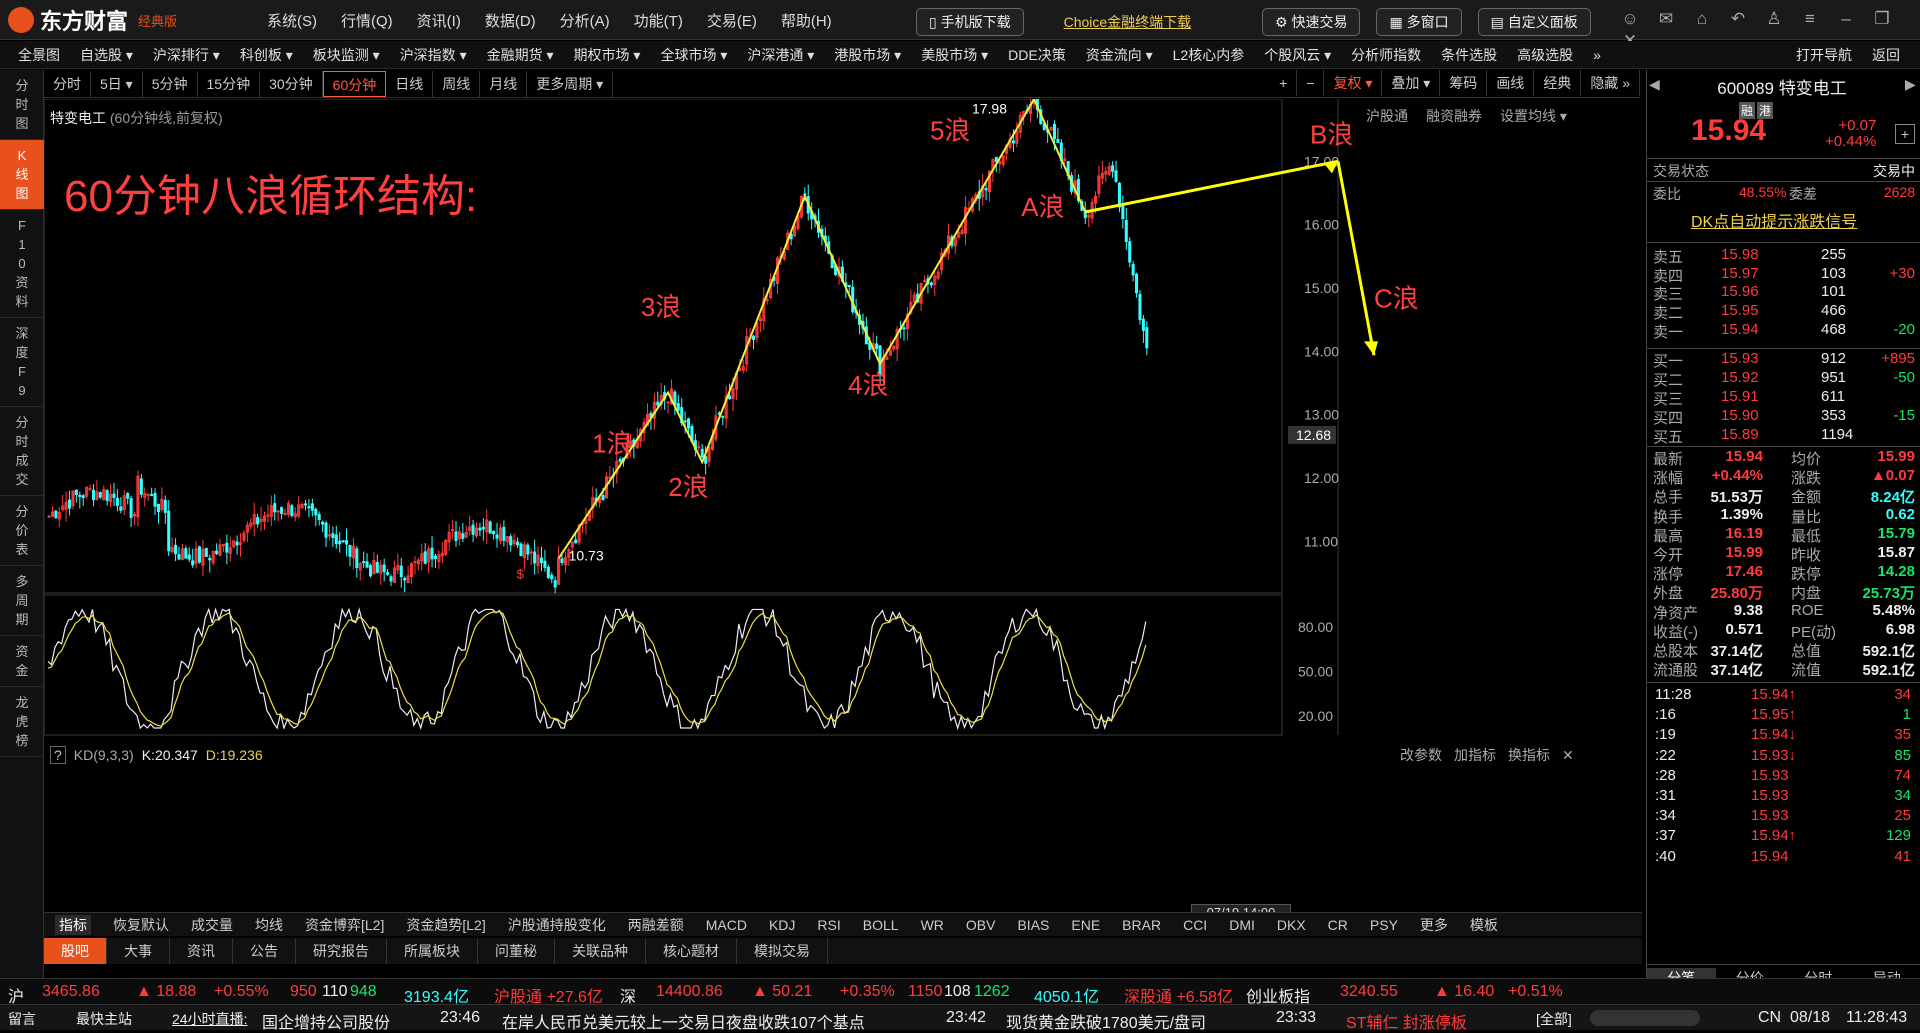 This screenshot has height=1033, width=1920. I want to click on chart-link-2: 设置均线 ▾, so click(1533, 116).